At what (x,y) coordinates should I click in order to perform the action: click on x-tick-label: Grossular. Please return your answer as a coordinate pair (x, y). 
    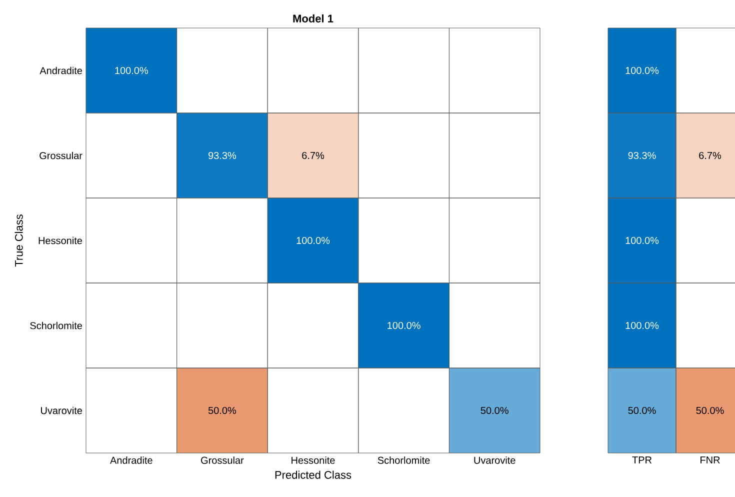
    Looking at the image, I should click on (222, 460).